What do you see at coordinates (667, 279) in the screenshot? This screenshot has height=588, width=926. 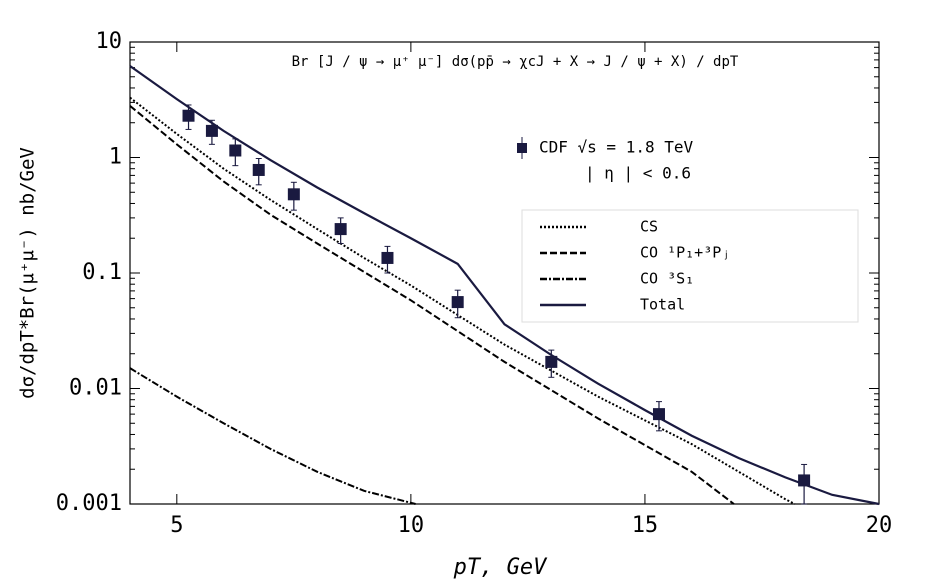 I see `legend-label: CO ³S₁` at bounding box center [667, 279].